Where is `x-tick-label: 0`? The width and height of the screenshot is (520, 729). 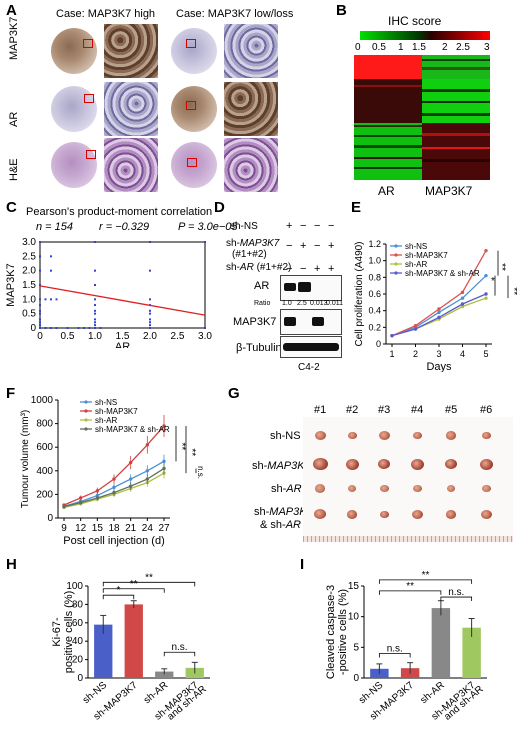
x-tick-label: 0 is located at coordinates (40, 336).